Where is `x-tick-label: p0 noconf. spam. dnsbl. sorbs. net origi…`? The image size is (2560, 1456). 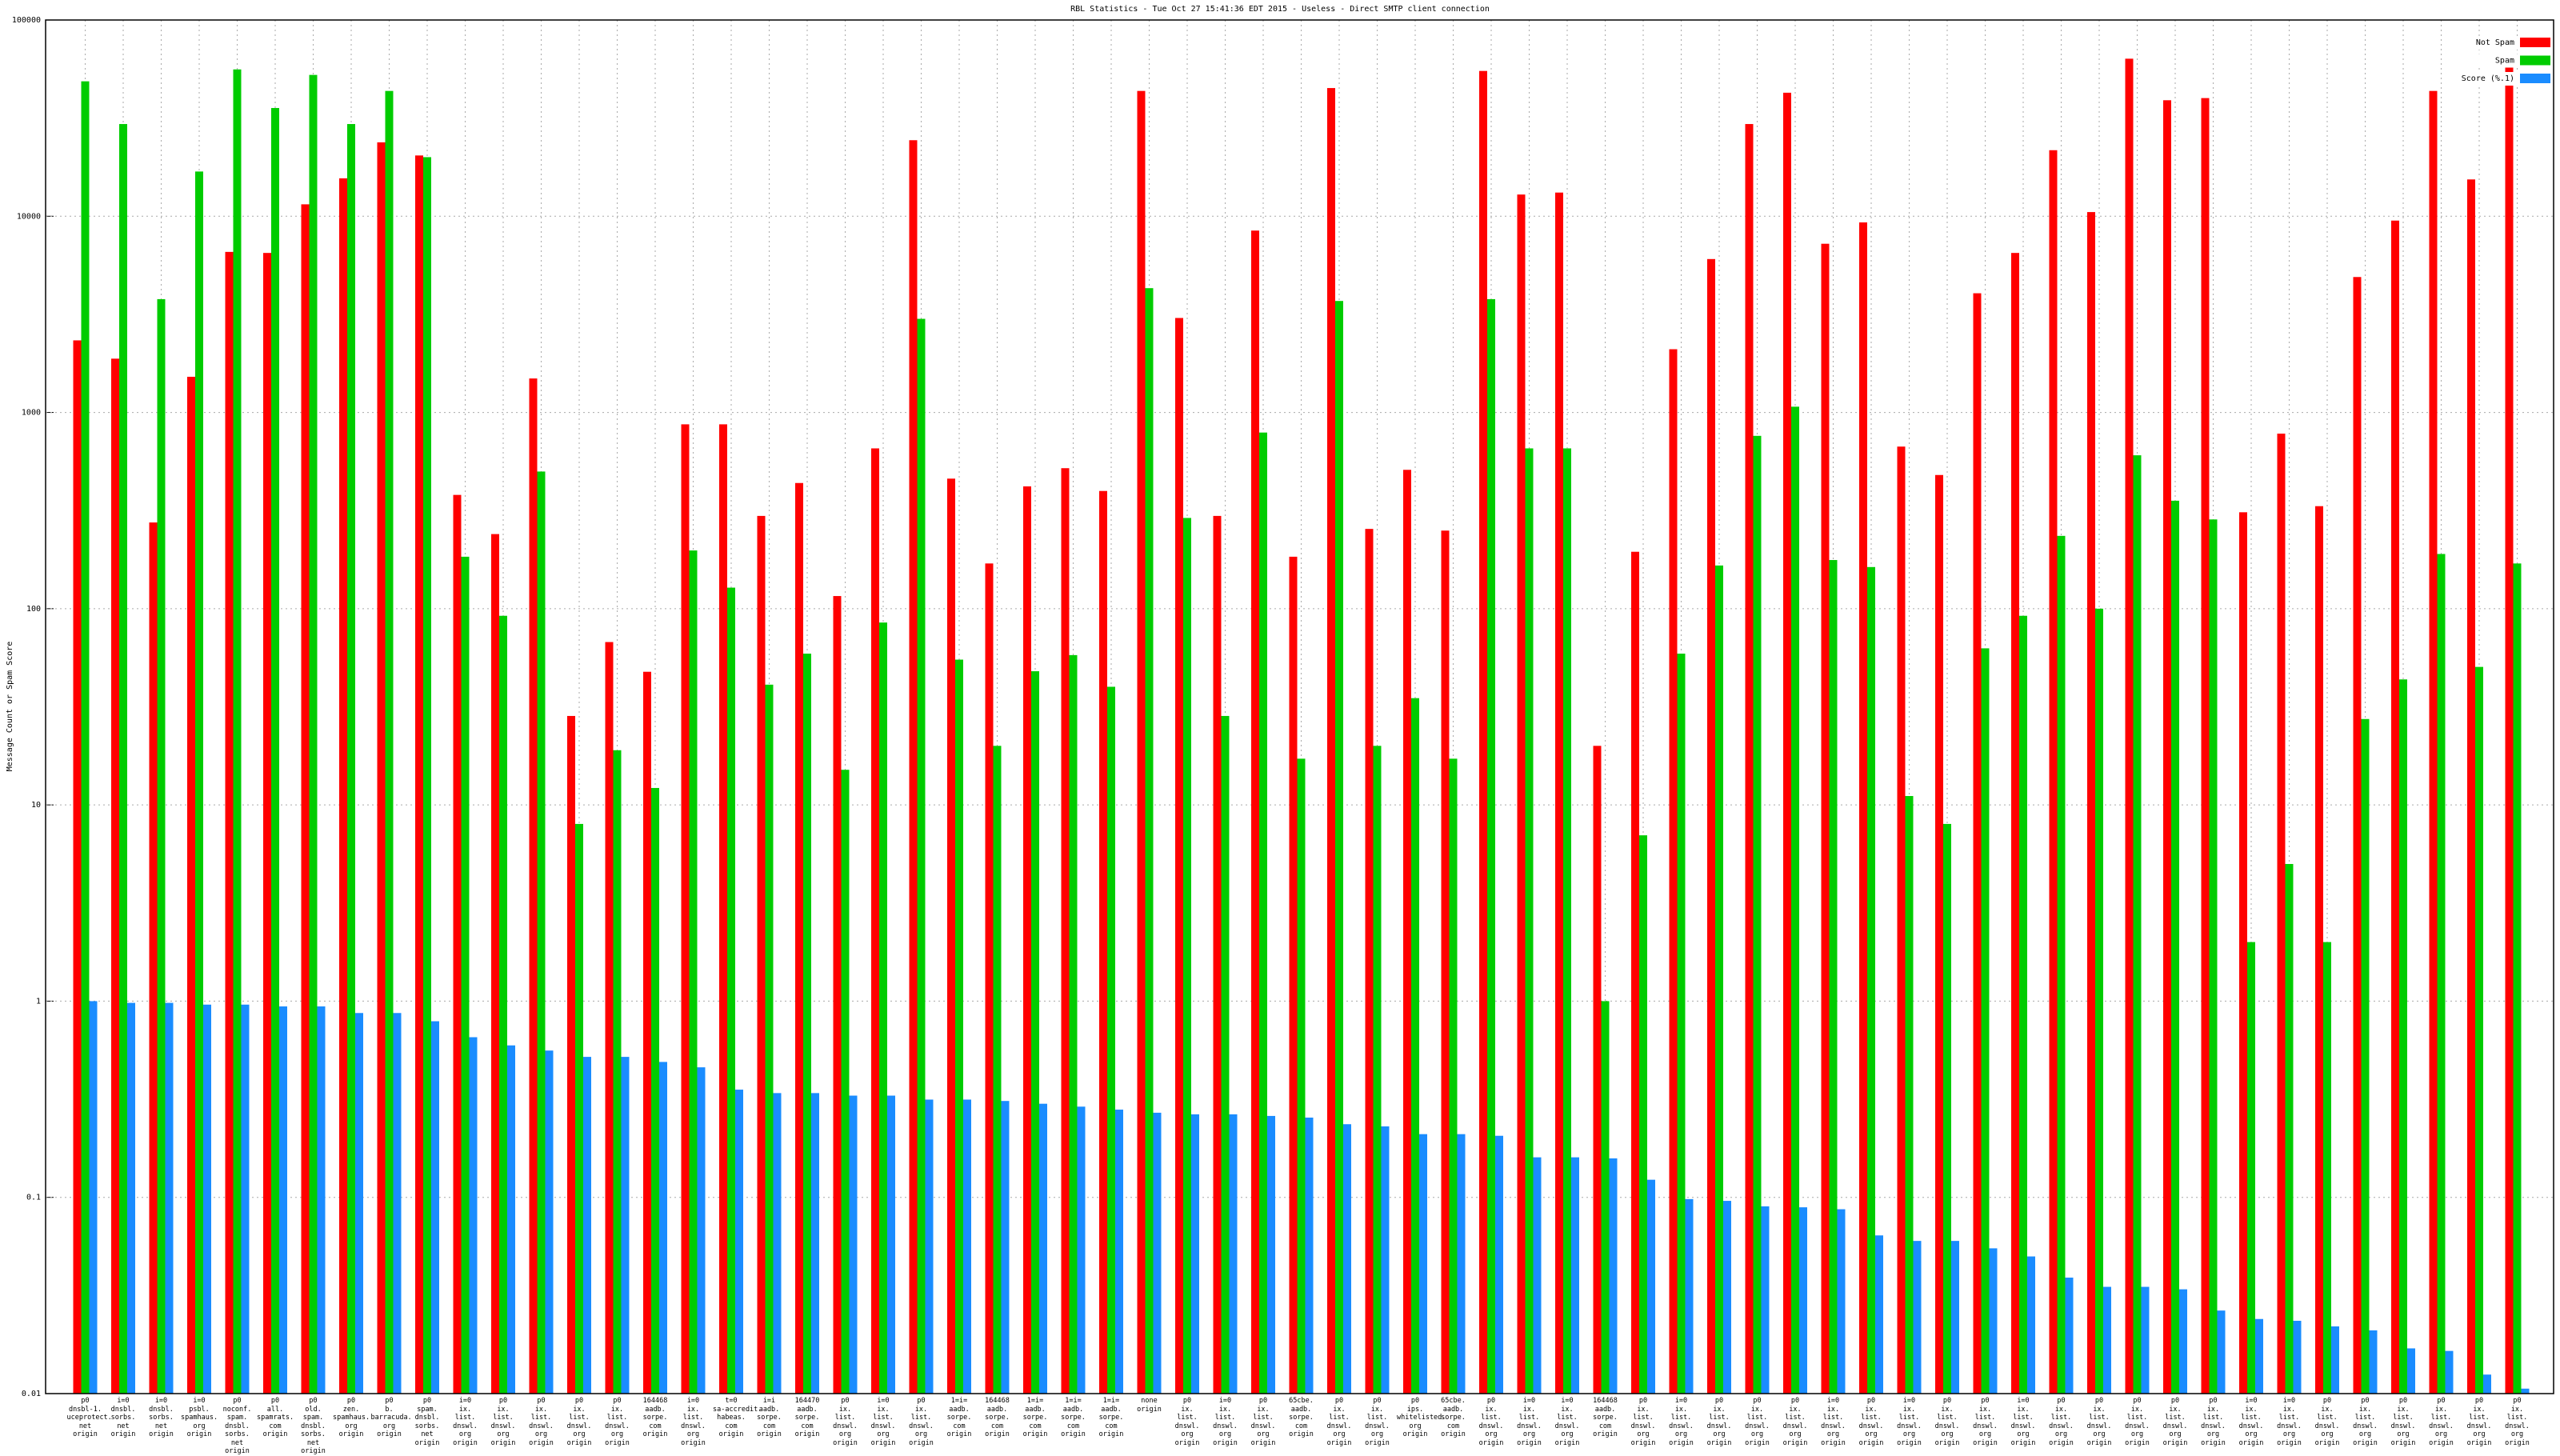 x-tick-label: p0 noconf. spam. dnsbl. sorbs. net origi… is located at coordinates (237, 1426).